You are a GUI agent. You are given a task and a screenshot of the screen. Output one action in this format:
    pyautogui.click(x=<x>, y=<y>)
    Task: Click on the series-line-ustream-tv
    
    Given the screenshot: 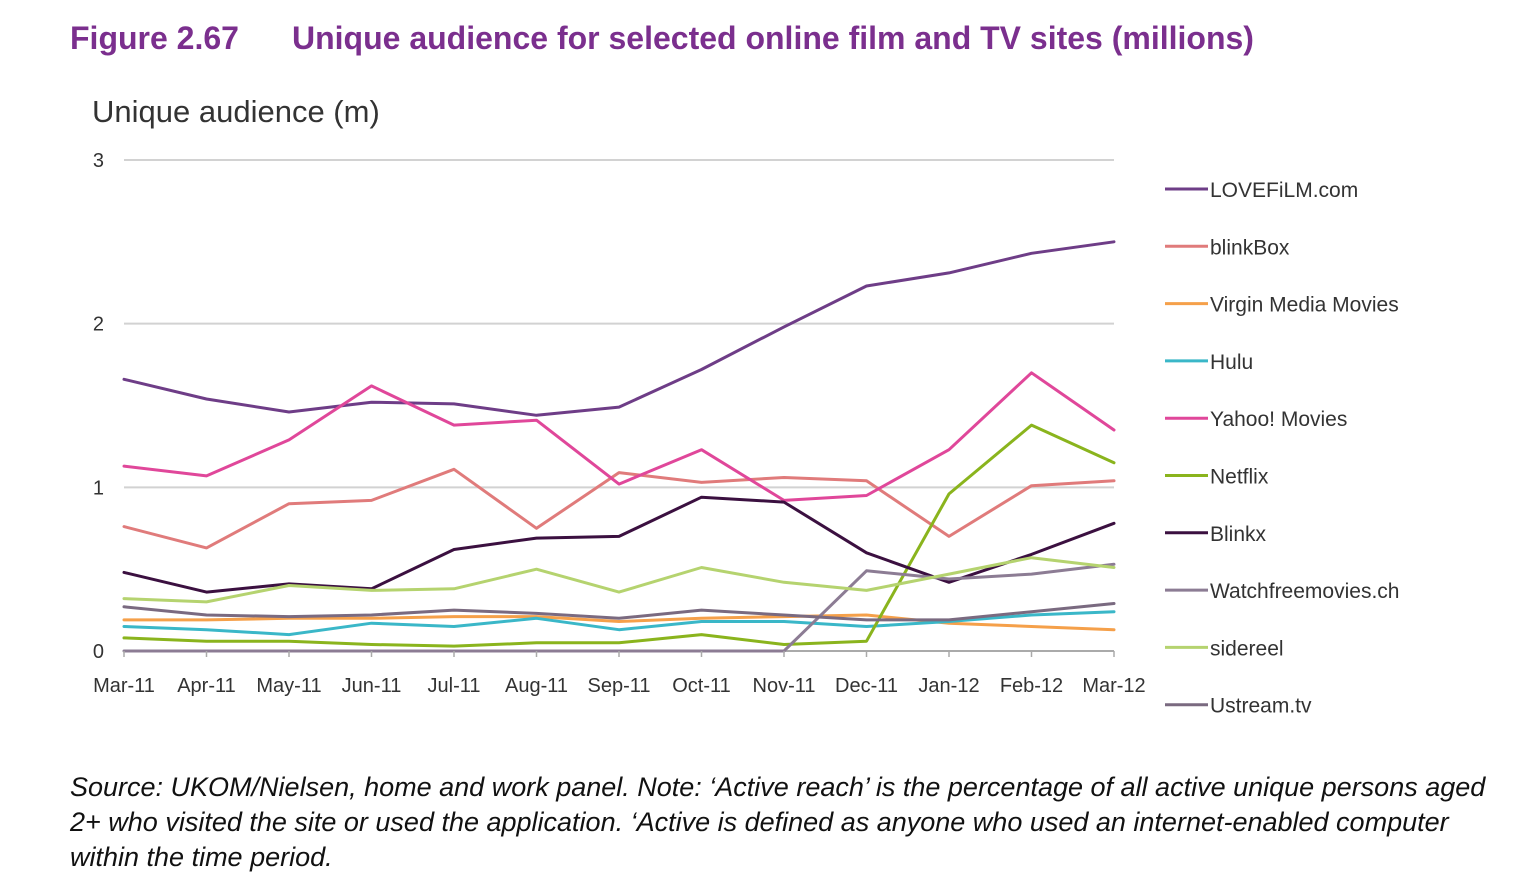 What is the action you would take?
    pyautogui.click(x=619, y=612)
    